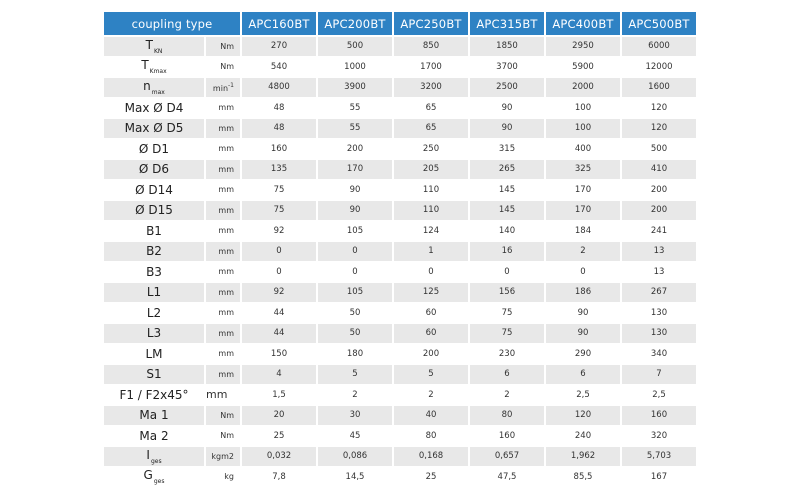 The image size is (795, 488). What do you see at coordinates (659, 271) in the screenshot?
I see `value-cell: 13` at bounding box center [659, 271].